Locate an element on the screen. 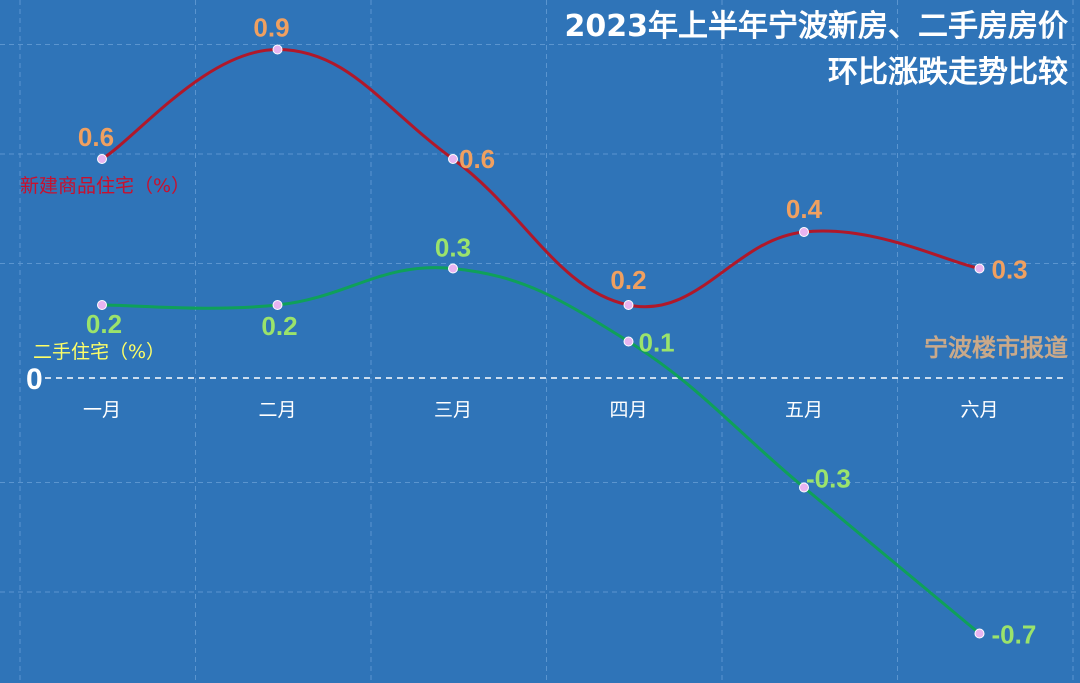 The image size is (1080, 683). x-tick-label: 三月 is located at coordinates (453, 410).